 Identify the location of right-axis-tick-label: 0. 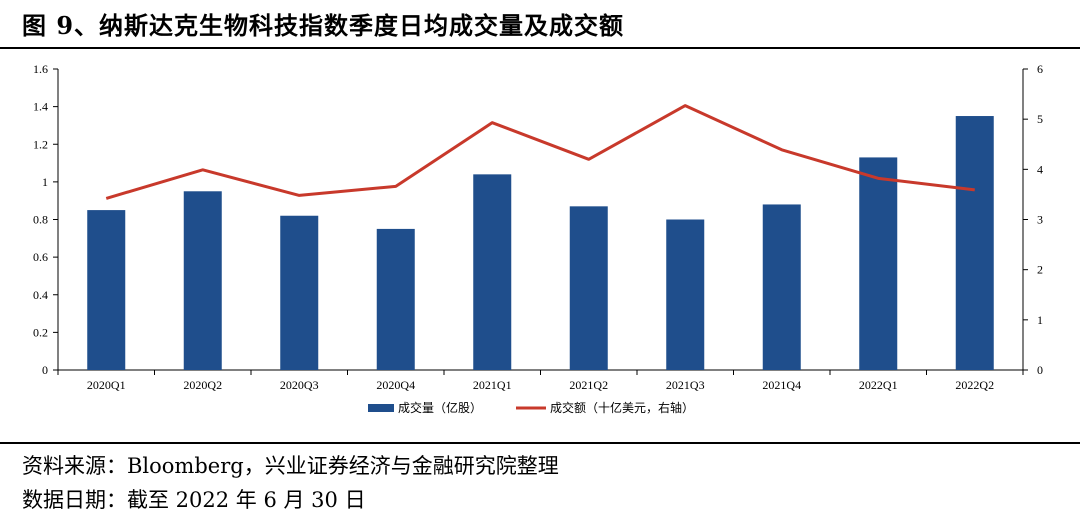
(1040, 370).